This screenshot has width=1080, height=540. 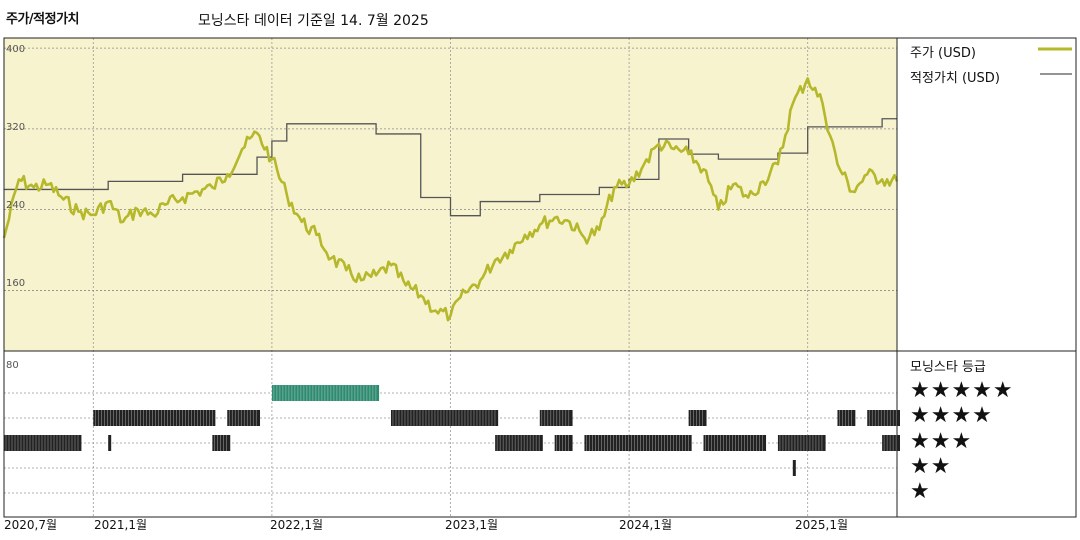 I want to click on y-tick-label: 240, so click(x=16, y=205).